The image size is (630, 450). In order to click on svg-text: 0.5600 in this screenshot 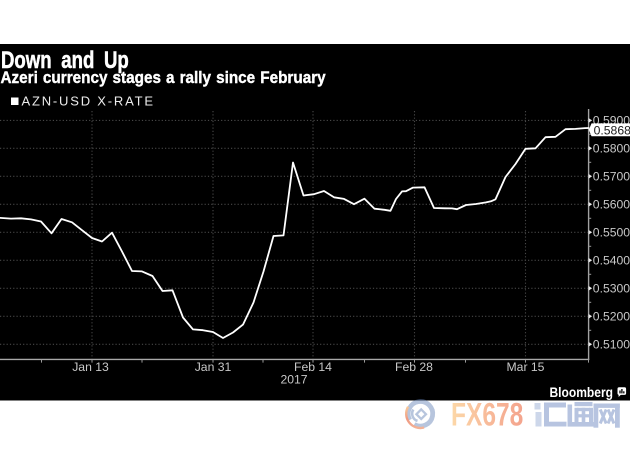, I will do `click(611, 205)`.